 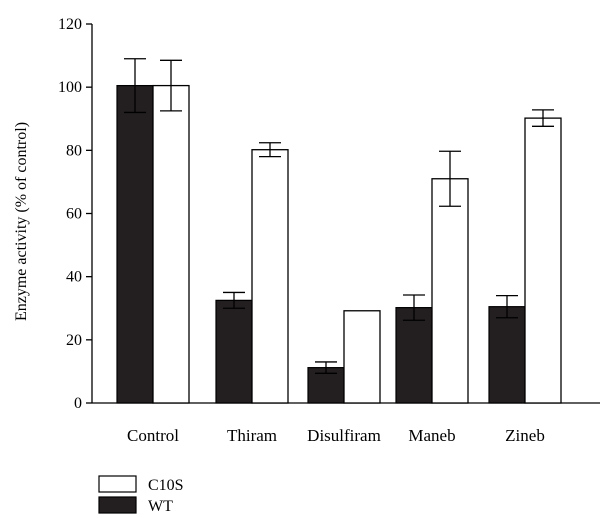 What do you see at coordinates (414, 355) in the screenshot?
I see `bar-wt-maneb` at bounding box center [414, 355].